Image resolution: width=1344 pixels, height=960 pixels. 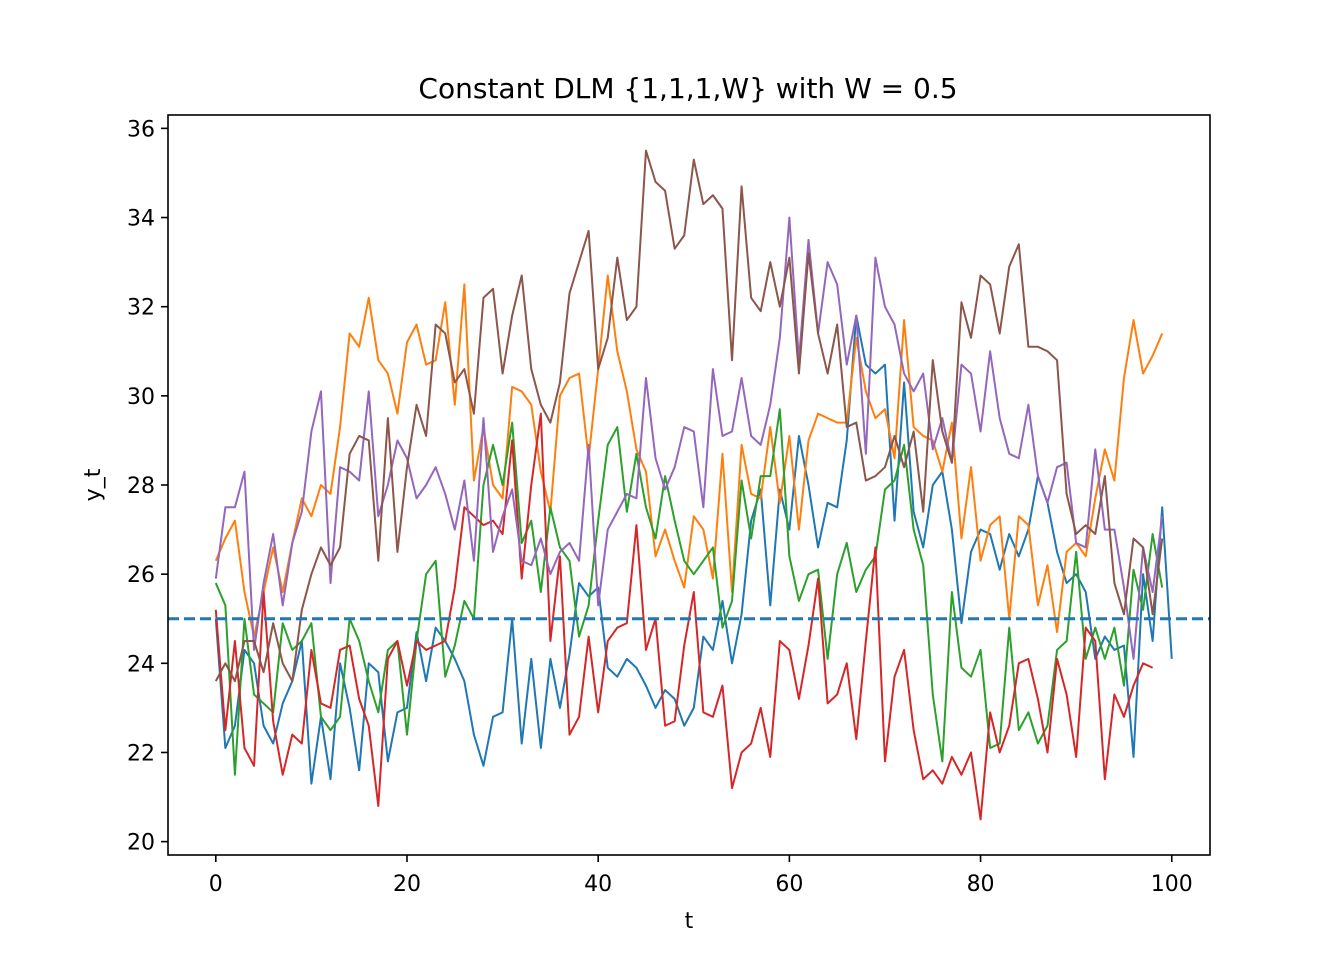 I want to click on y-axis: 20 22 24 26 28 30 32 34 36, so click(x=147, y=486).